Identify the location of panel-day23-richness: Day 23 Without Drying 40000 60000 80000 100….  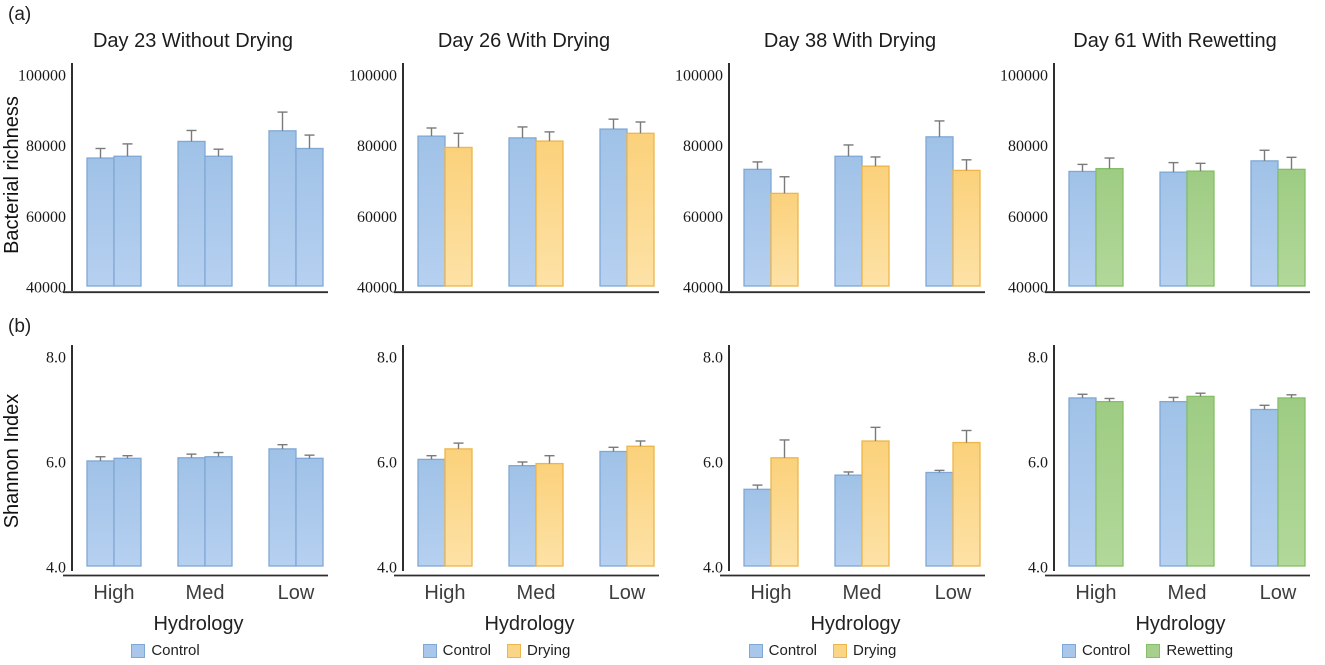
(165, 163).